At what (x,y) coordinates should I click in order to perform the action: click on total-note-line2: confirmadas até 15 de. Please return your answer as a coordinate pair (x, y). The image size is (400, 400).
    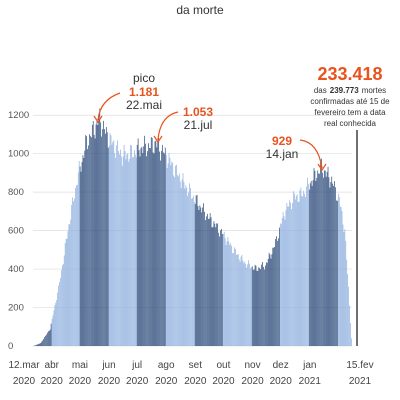
    Looking at the image, I should click on (350, 101).